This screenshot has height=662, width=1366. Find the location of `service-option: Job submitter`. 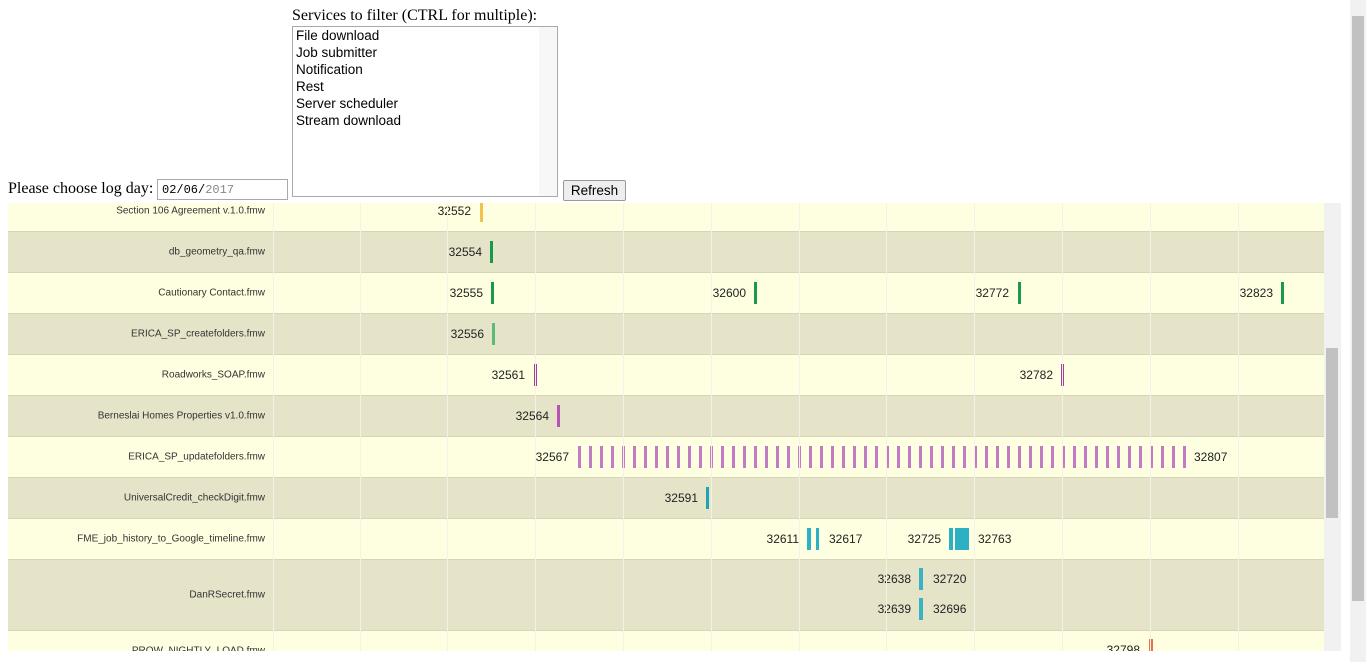

service-option: Job submitter is located at coordinates (337, 52).